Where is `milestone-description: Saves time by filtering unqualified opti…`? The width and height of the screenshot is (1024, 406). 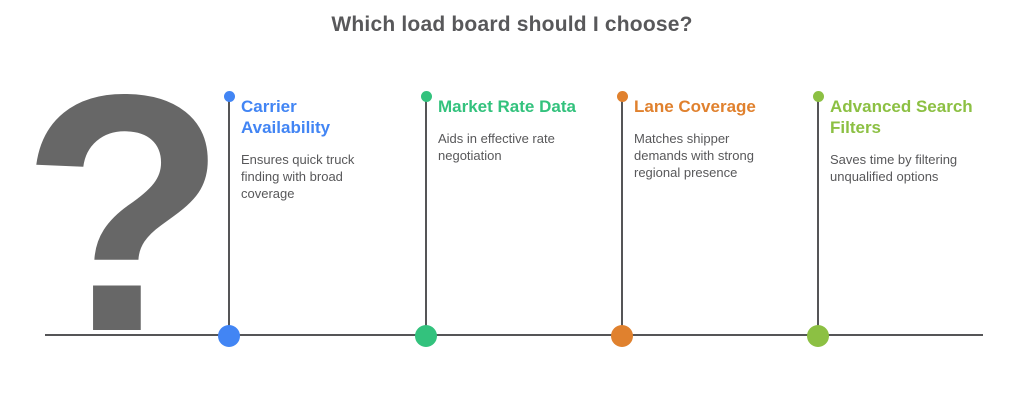 milestone-description: Saves time by filtering unqualified opti… is located at coordinates (894, 168).